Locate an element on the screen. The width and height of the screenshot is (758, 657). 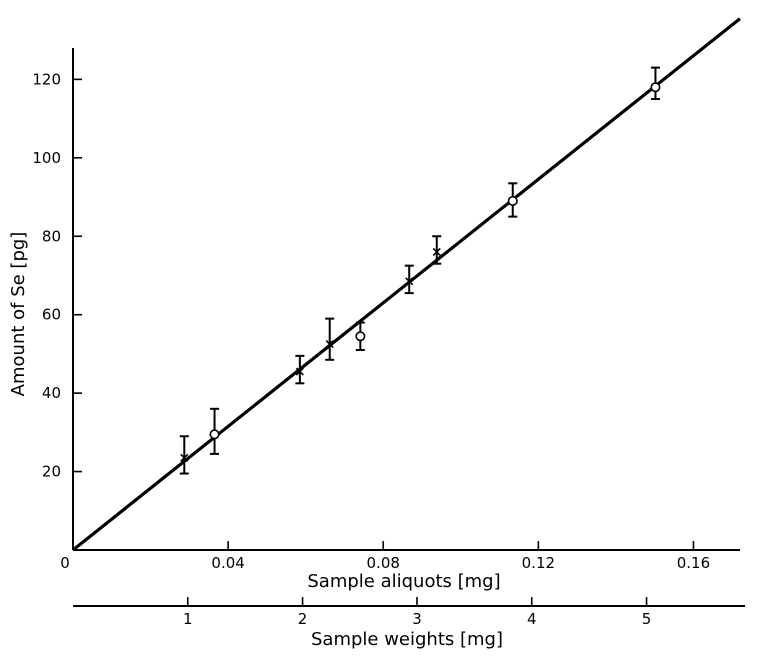
secondary-x-tick-label: 1 is located at coordinates (188, 619).